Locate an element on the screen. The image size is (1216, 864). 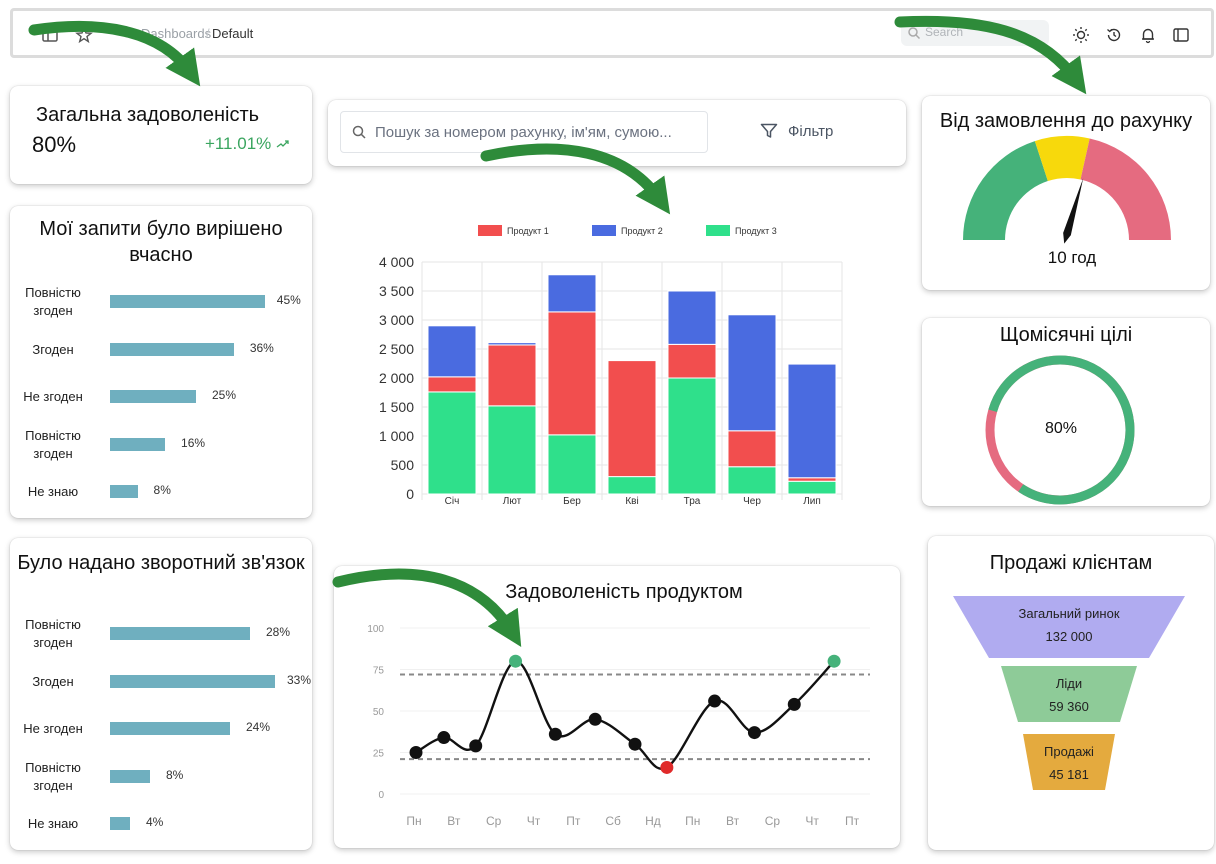
satisfaction-change: +11.01% is located at coordinates (247, 144).